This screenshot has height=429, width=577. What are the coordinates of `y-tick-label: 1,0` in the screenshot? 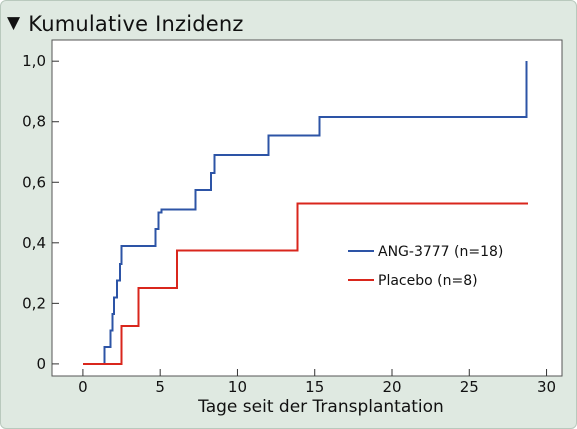 It's located at (34, 61).